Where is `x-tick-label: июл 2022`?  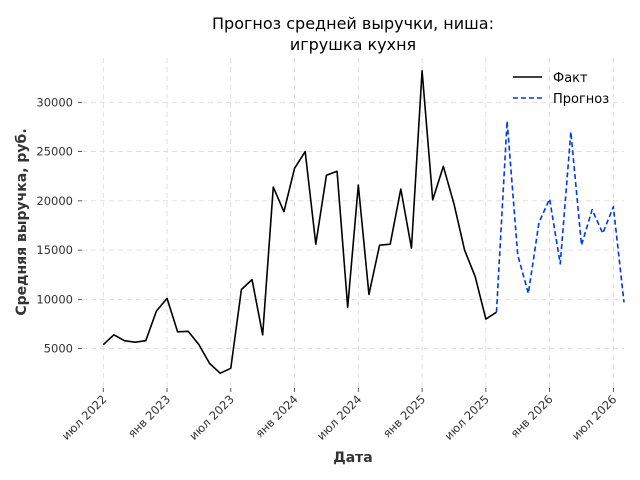
x-tick-label: июл 2022 is located at coordinates (84, 417).